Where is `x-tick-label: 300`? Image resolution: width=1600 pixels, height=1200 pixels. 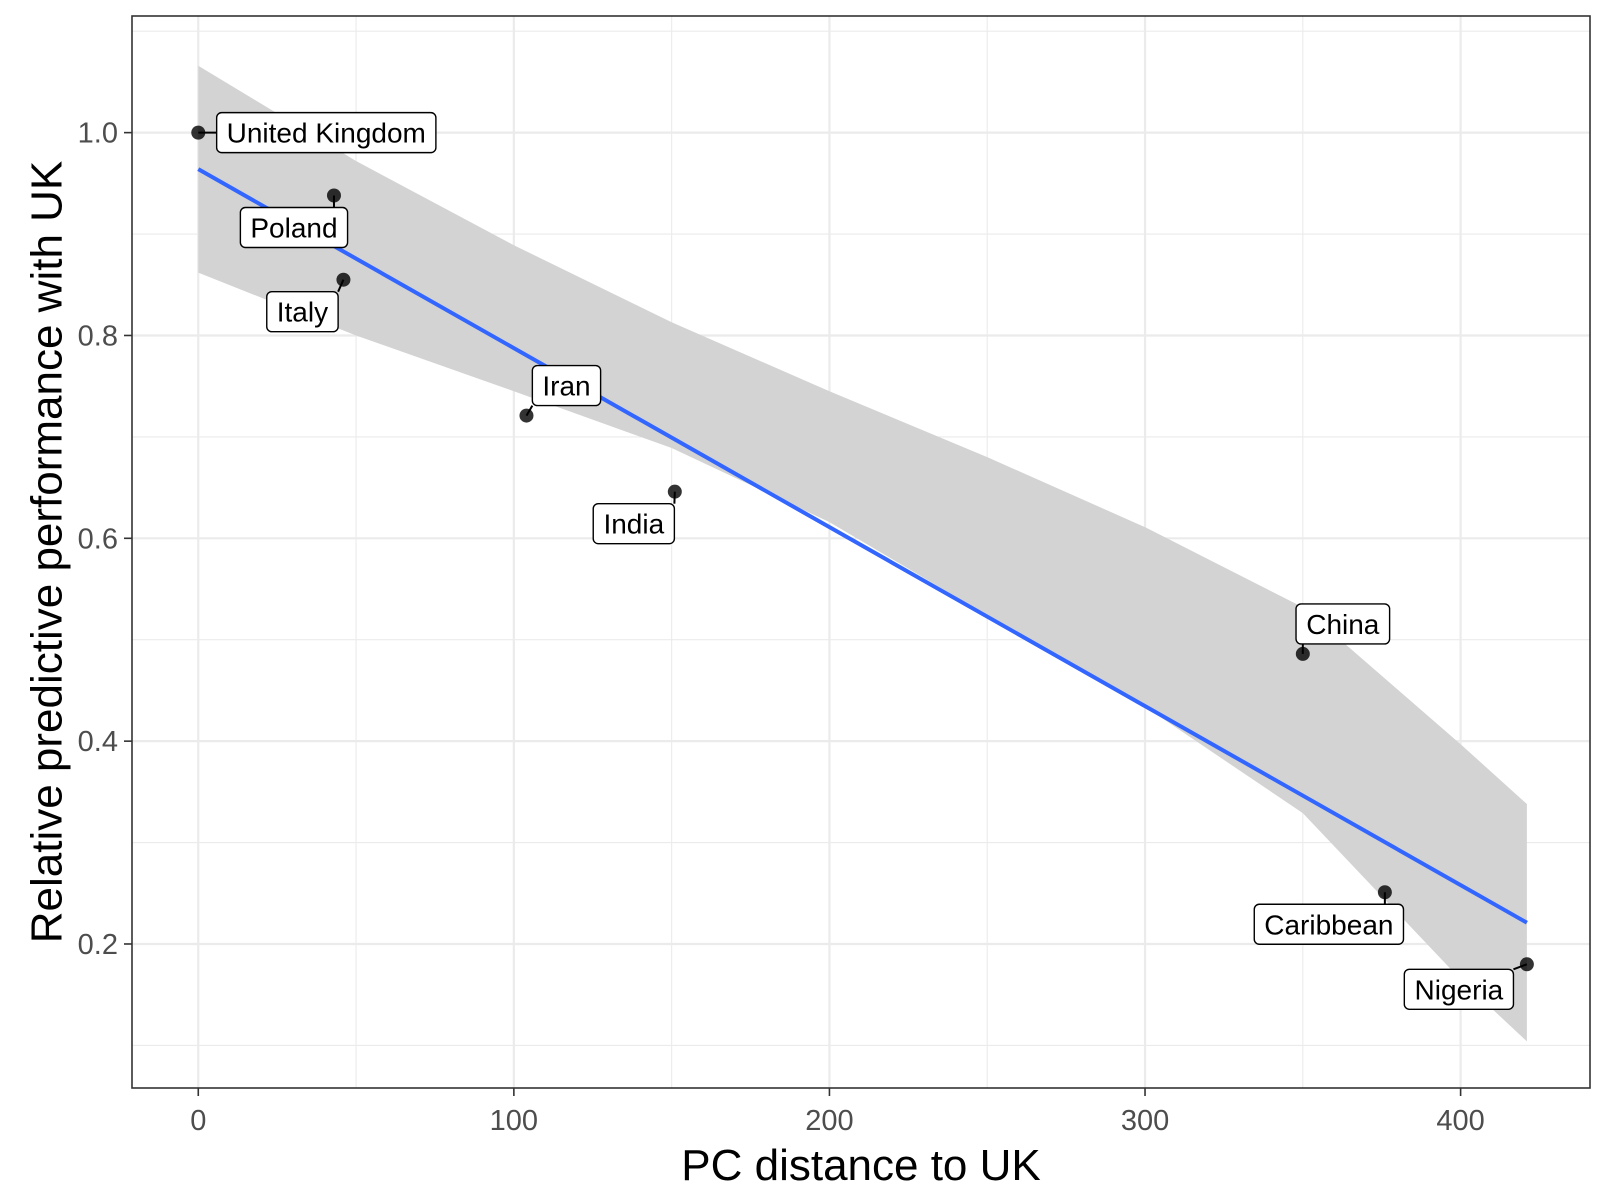 x-tick-label: 300 is located at coordinates (1145, 1121).